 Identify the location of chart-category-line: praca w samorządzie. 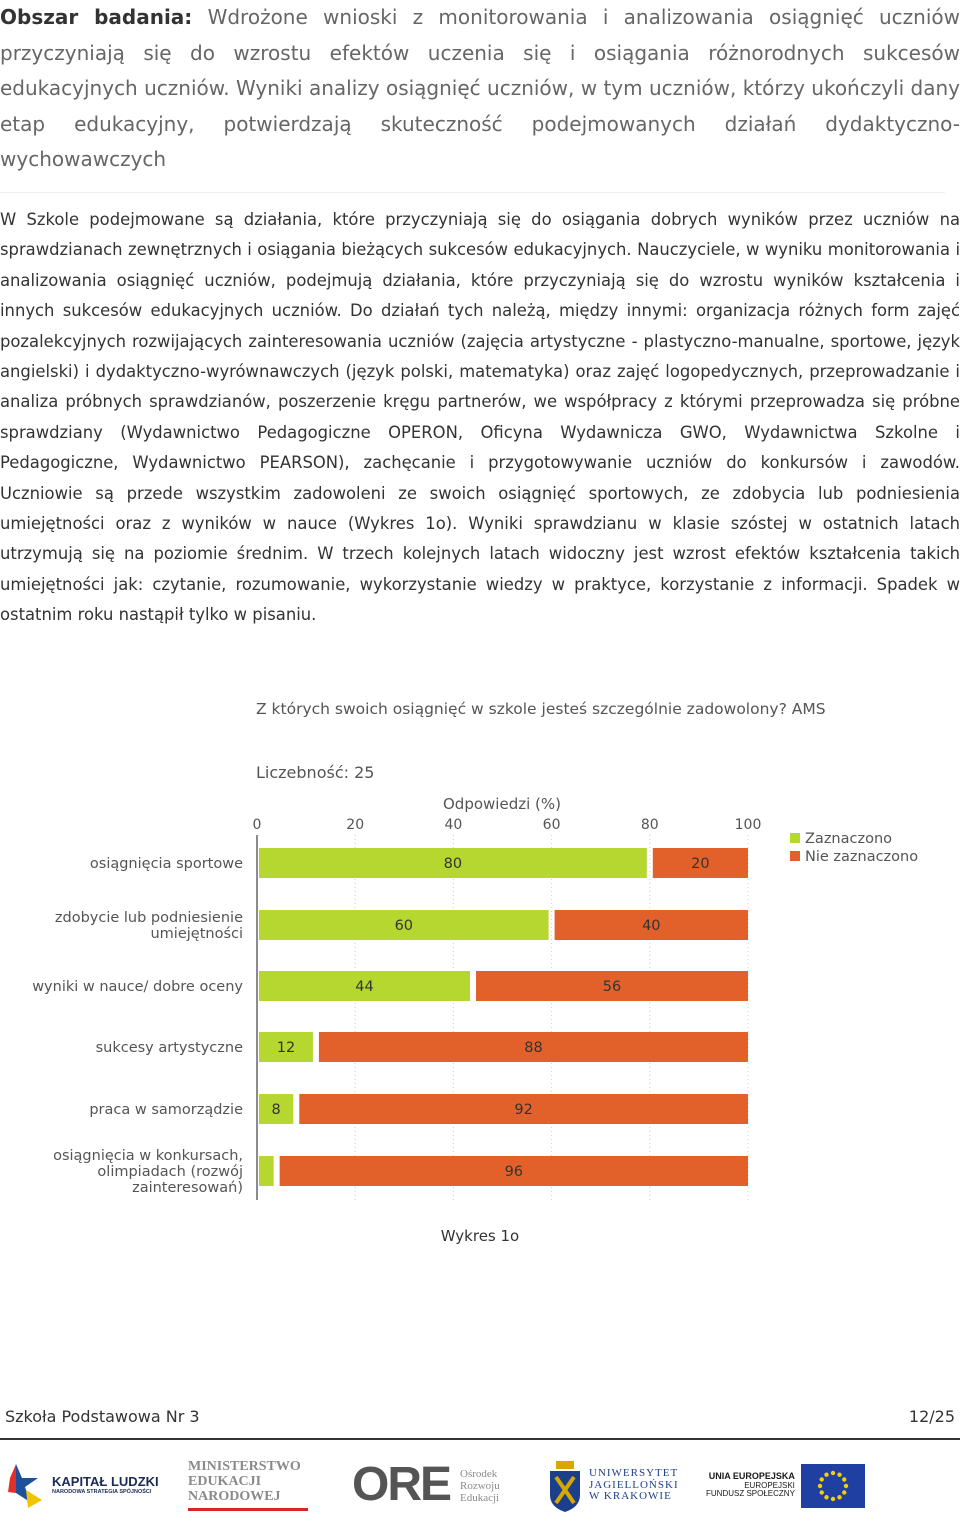
(166, 1110).